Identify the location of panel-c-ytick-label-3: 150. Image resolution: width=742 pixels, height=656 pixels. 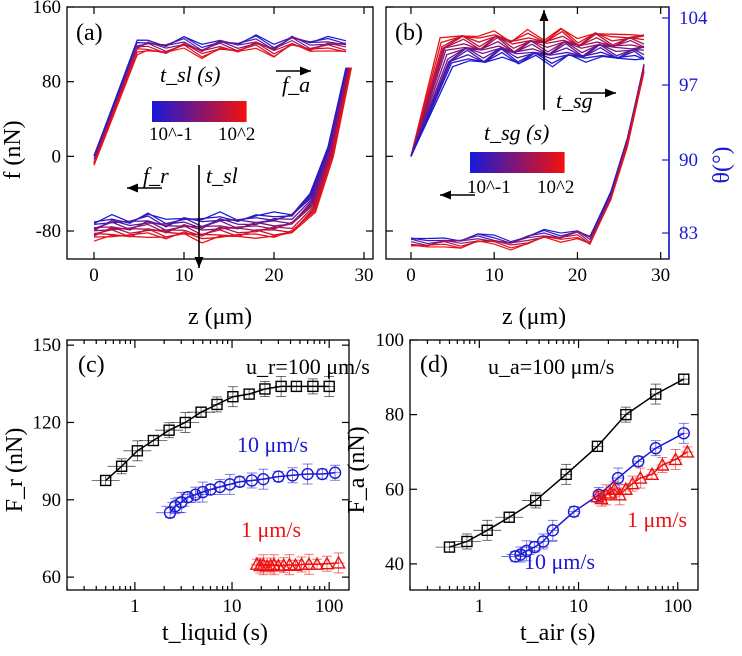
(47, 345).